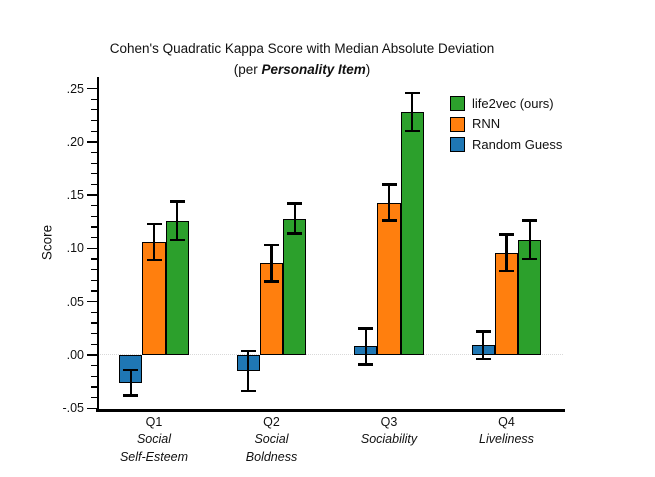 The image size is (655, 477). What do you see at coordinates (389, 439) in the screenshot?
I see `x-tick-sublabel: Sociability` at bounding box center [389, 439].